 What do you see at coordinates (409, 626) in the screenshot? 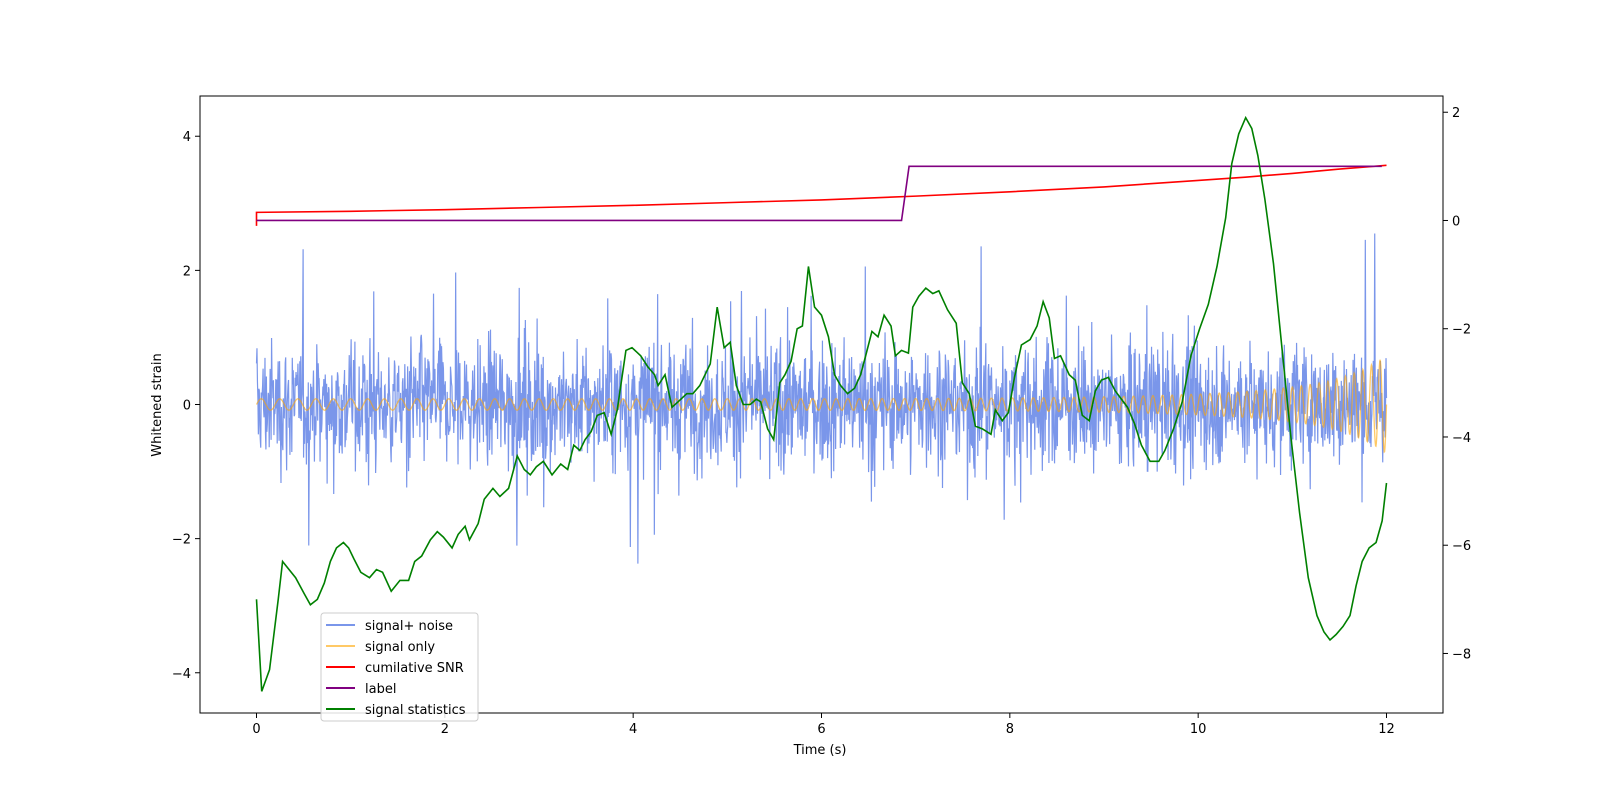
I see `legend-label-signal-noise: signal+ noise` at bounding box center [409, 626].